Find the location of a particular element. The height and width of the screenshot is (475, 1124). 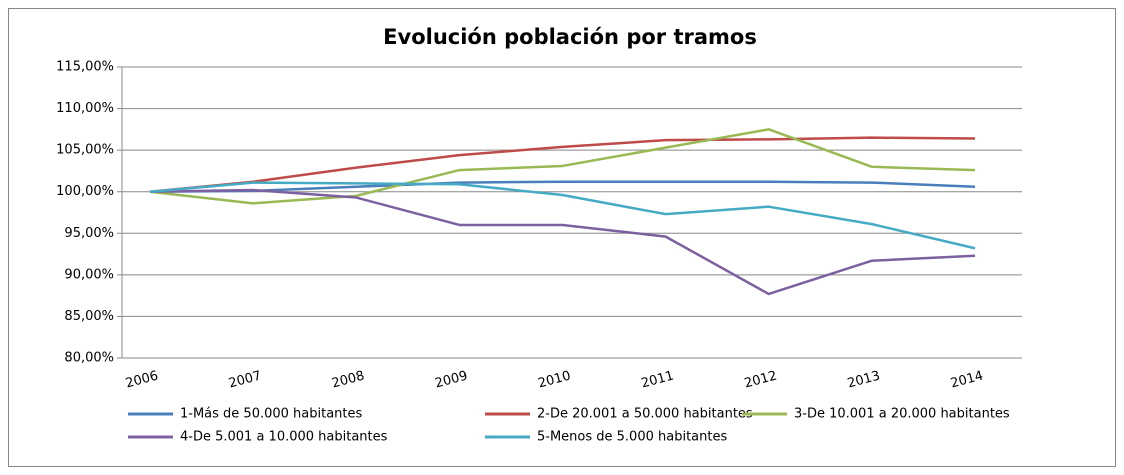

y-tick-label: 110,00% is located at coordinates (85, 108).